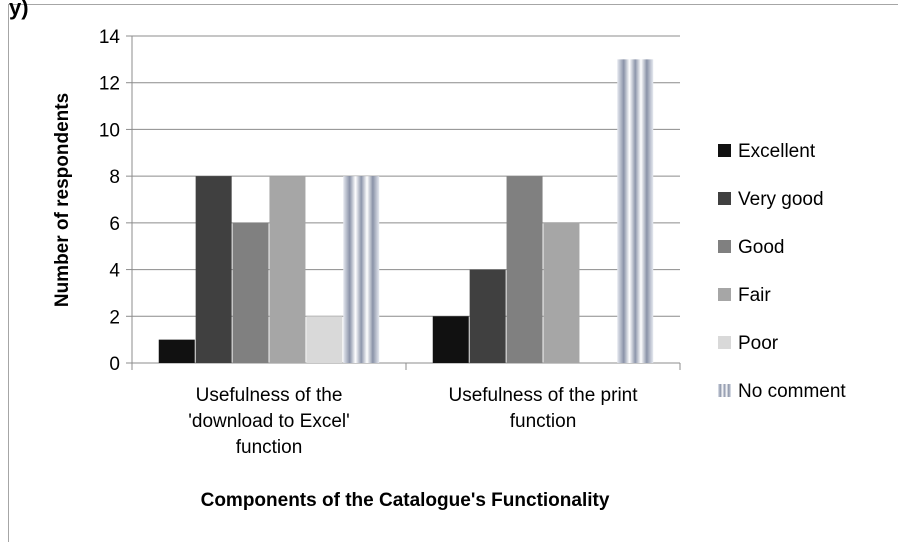 This screenshot has width=901, height=545. I want to click on y-tick-label: 4, so click(114, 271).